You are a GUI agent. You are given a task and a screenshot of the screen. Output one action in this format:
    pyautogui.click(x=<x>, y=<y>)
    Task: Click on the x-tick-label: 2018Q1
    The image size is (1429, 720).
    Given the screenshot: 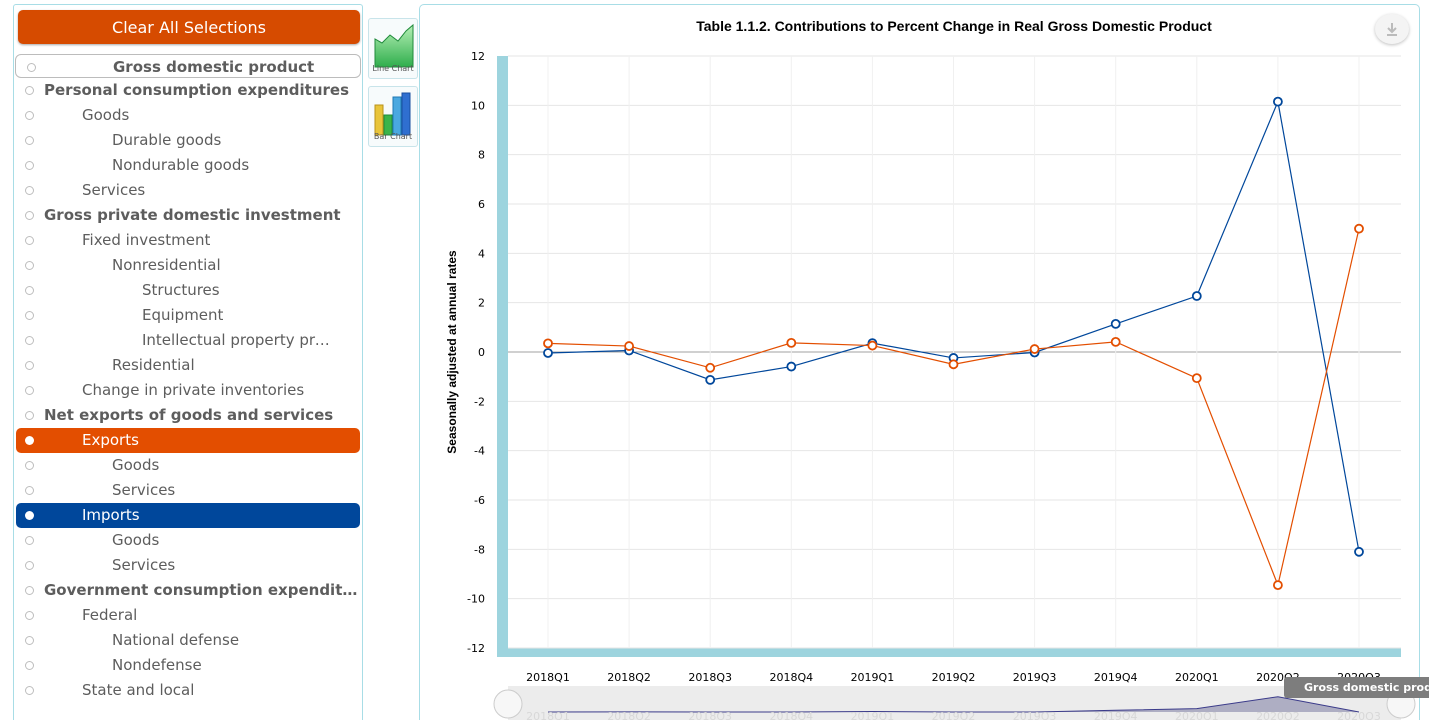 What is the action you would take?
    pyautogui.click(x=548, y=677)
    